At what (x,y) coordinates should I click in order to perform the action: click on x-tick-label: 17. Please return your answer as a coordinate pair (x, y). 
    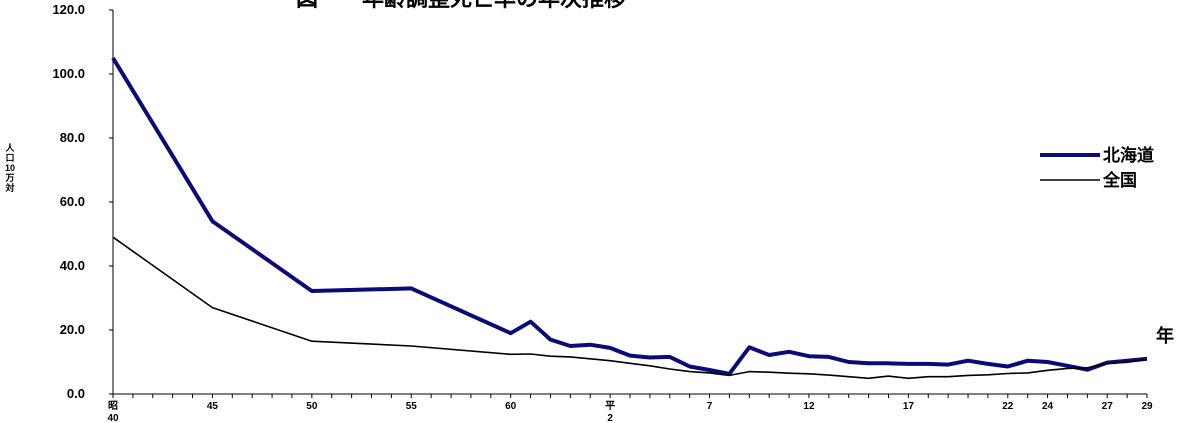
    Looking at the image, I should click on (909, 406).